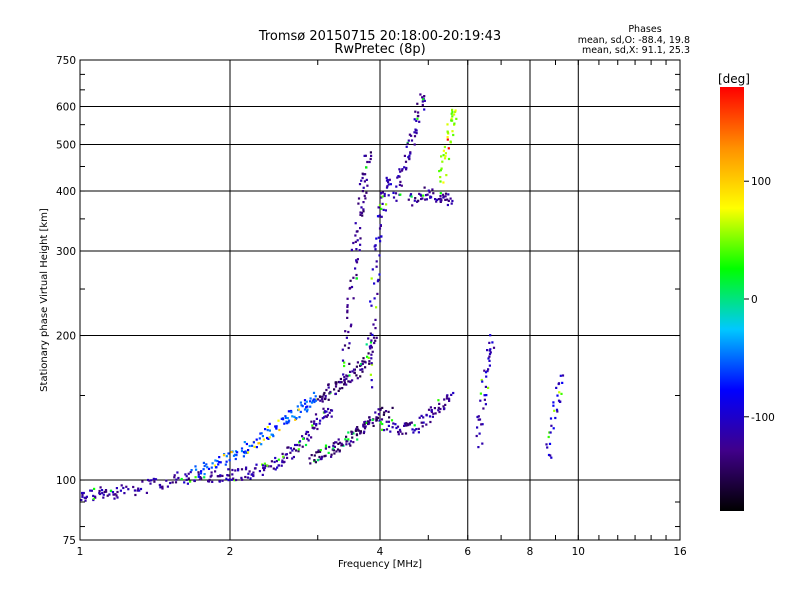 The height and width of the screenshot is (600, 800). What do you see at coordinates (44, 300) in the screenshot?
I see `y-axis-label: Stationary phase Virtual Height [km]` at bounding box center [44, 300].